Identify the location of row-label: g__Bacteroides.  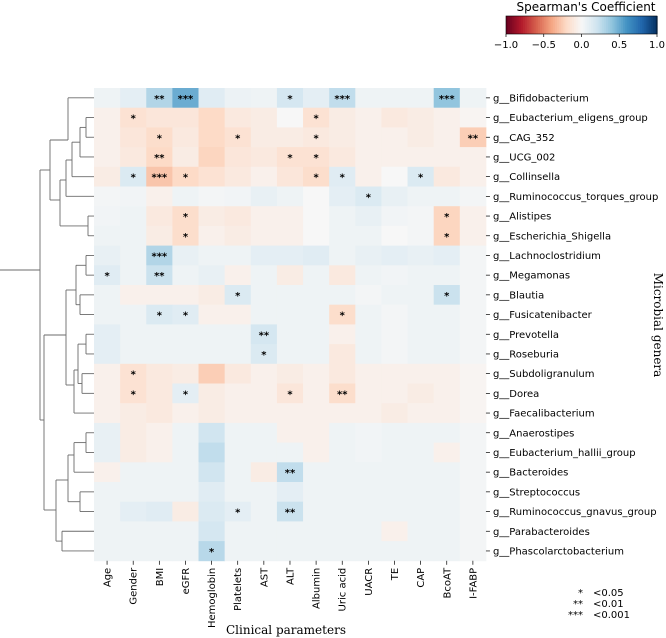
(530, 473).